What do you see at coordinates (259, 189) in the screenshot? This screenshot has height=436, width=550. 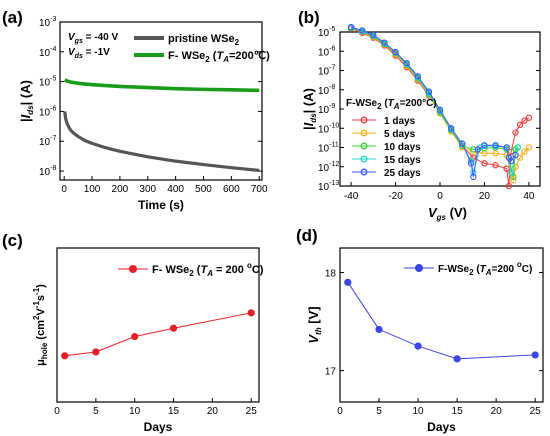 I see `x-tick-label: 700` at bounding box center [259, 189].